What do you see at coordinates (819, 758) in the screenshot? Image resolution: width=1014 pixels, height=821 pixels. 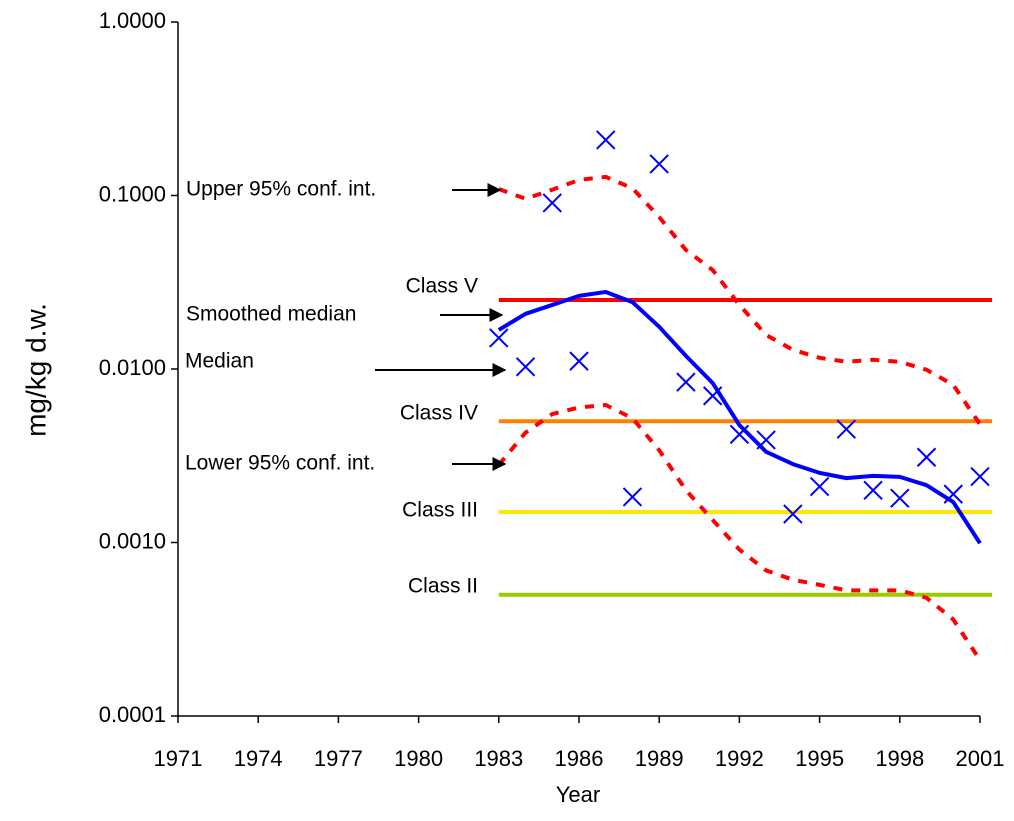 I see `x-tick-label: 1995` at bounding box center [819, 758].